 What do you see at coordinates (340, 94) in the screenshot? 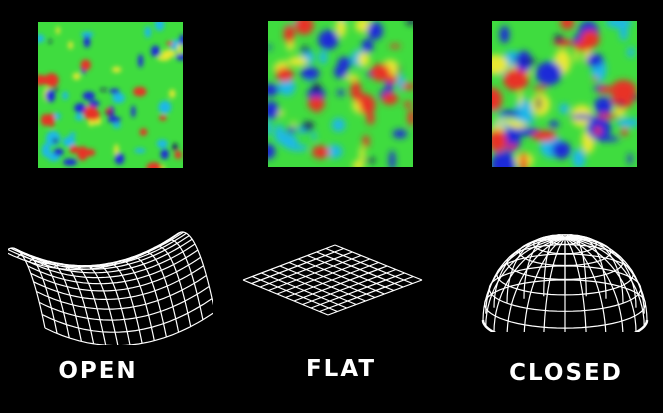
I see `cmb-map-flat` at bounding box center [340, 94].